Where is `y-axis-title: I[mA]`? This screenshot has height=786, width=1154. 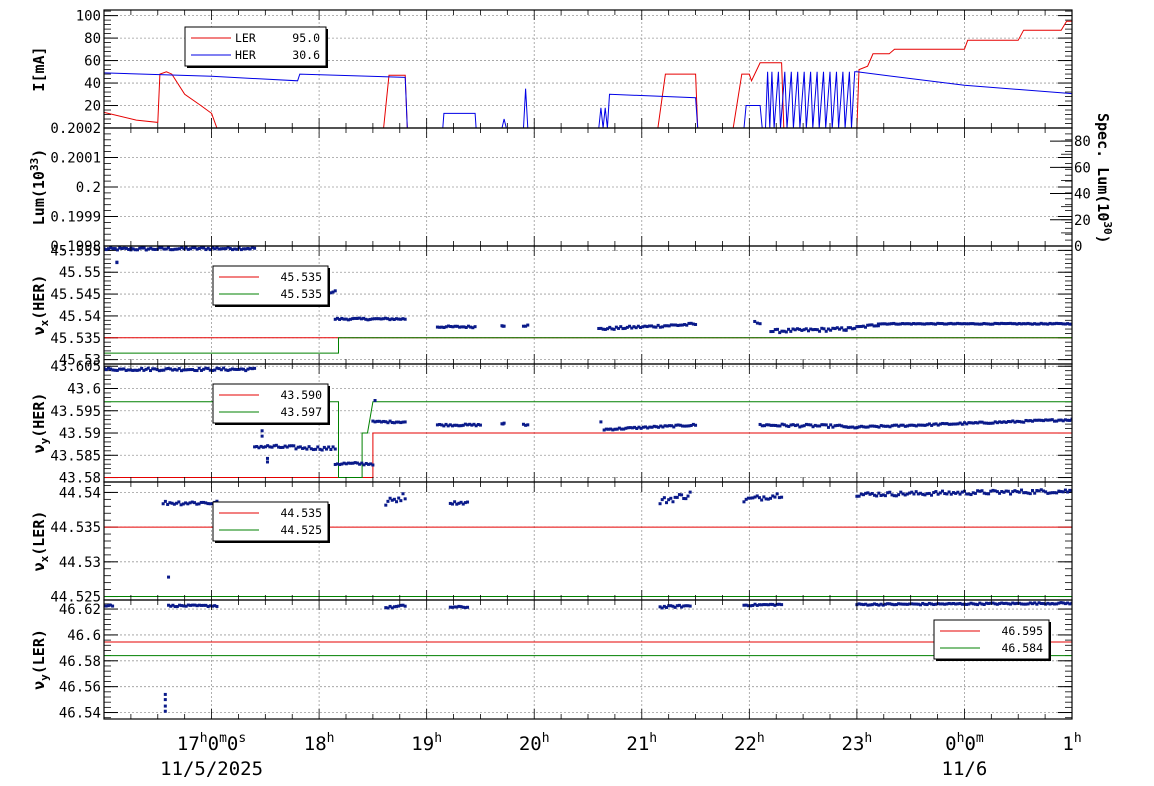
y-axis-title: I[mA] is located at coordinates (39, 68).